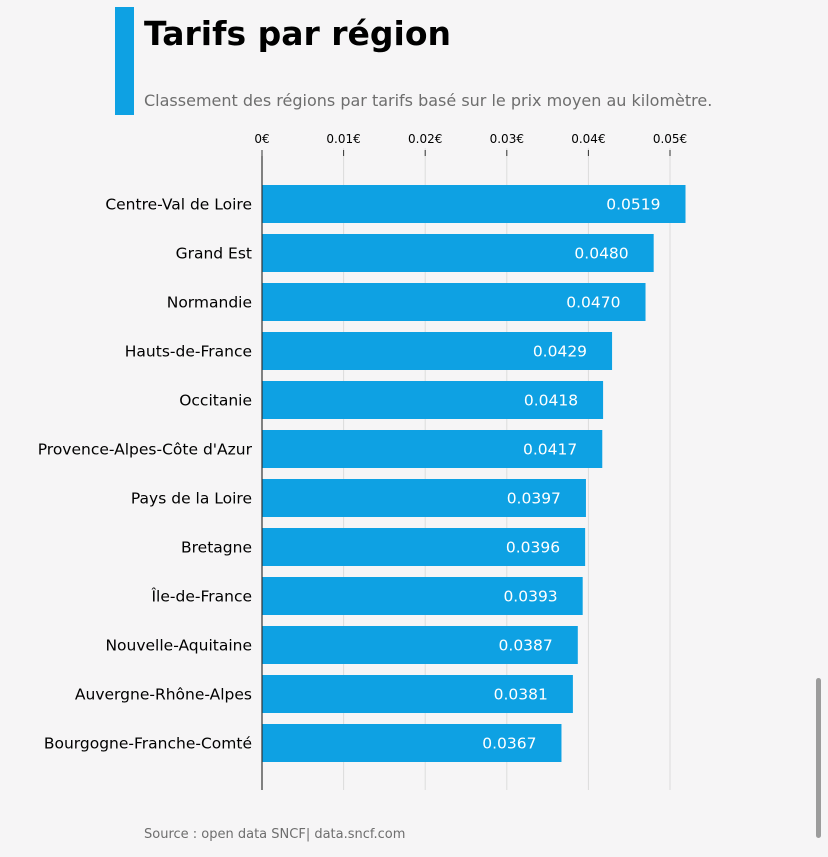  Describe the element at coordinates (670, 139) in the screenshot. I see `x-tick-label: 0.05€` at that location.